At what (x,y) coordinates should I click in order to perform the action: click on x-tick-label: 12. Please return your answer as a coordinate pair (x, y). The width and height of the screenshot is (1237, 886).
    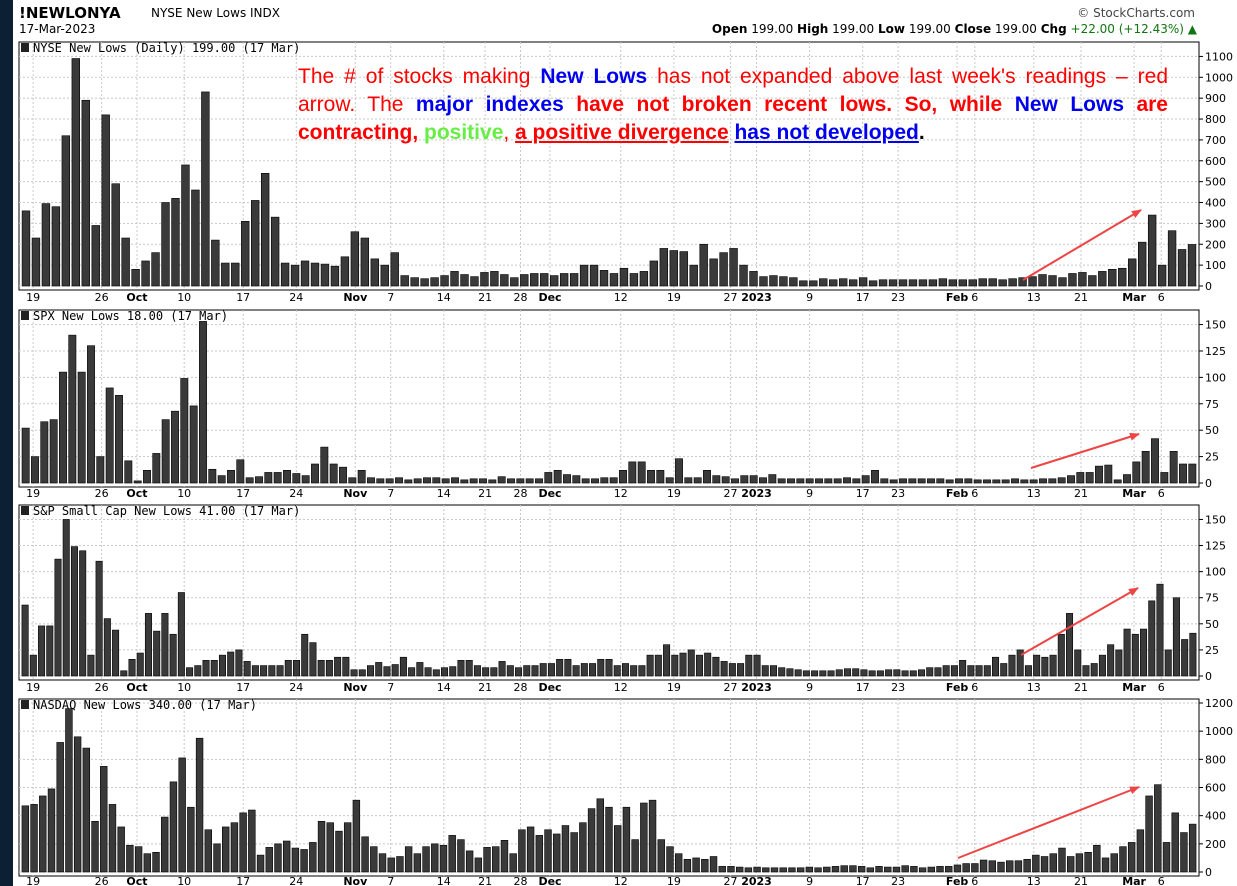
    Looking at the image, I should click on (621, 493).